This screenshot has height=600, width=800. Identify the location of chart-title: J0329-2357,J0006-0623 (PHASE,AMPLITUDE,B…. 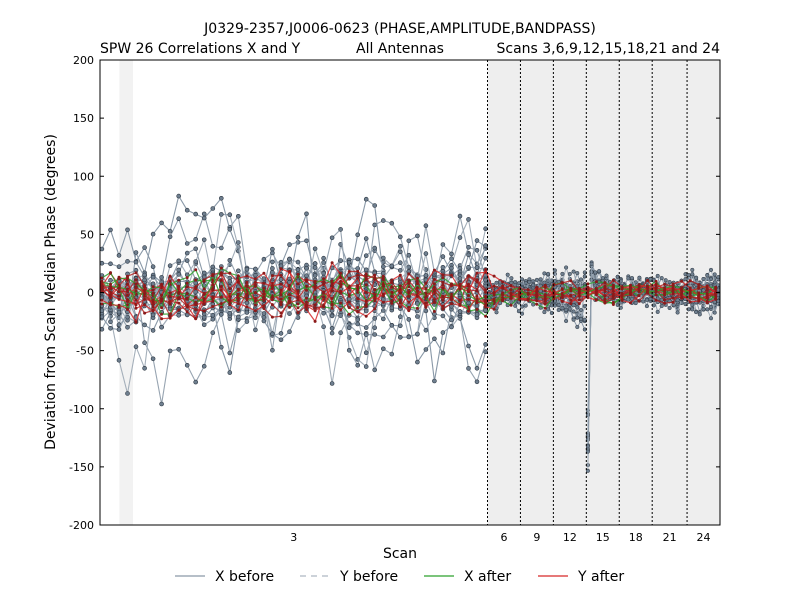
(399, 29).